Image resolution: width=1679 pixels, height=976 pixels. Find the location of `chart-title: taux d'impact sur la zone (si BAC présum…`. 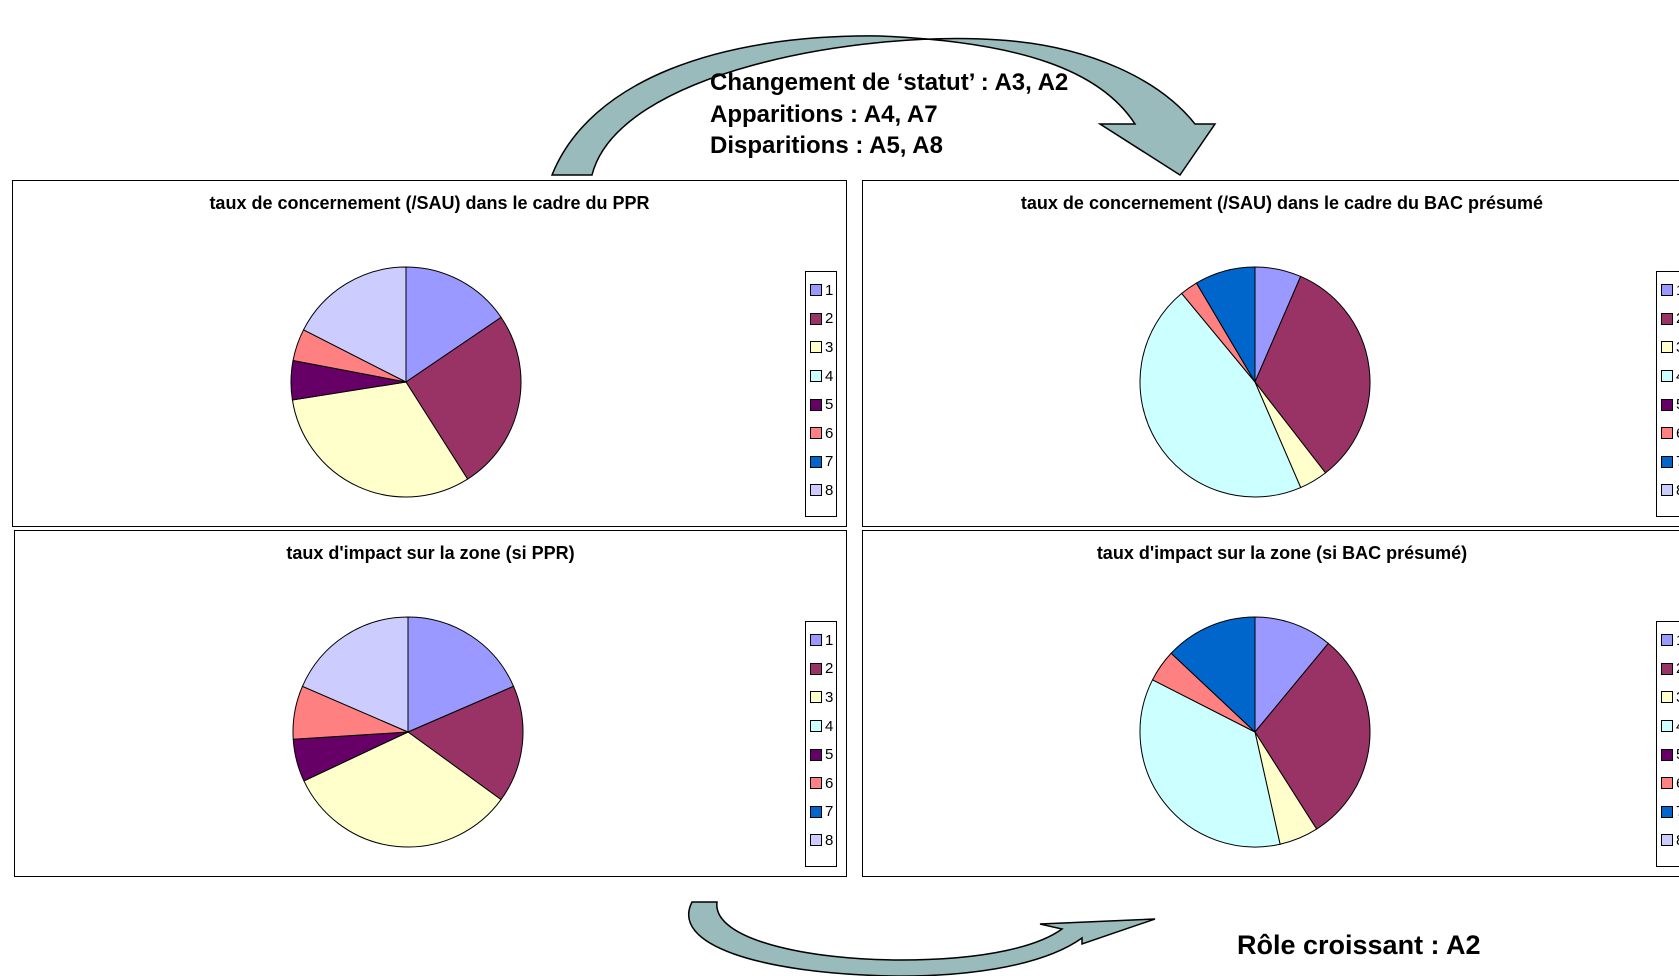

chart-title: taux d'impact sur la zone (si BAC présum… is located at coordinates (1282, 553).